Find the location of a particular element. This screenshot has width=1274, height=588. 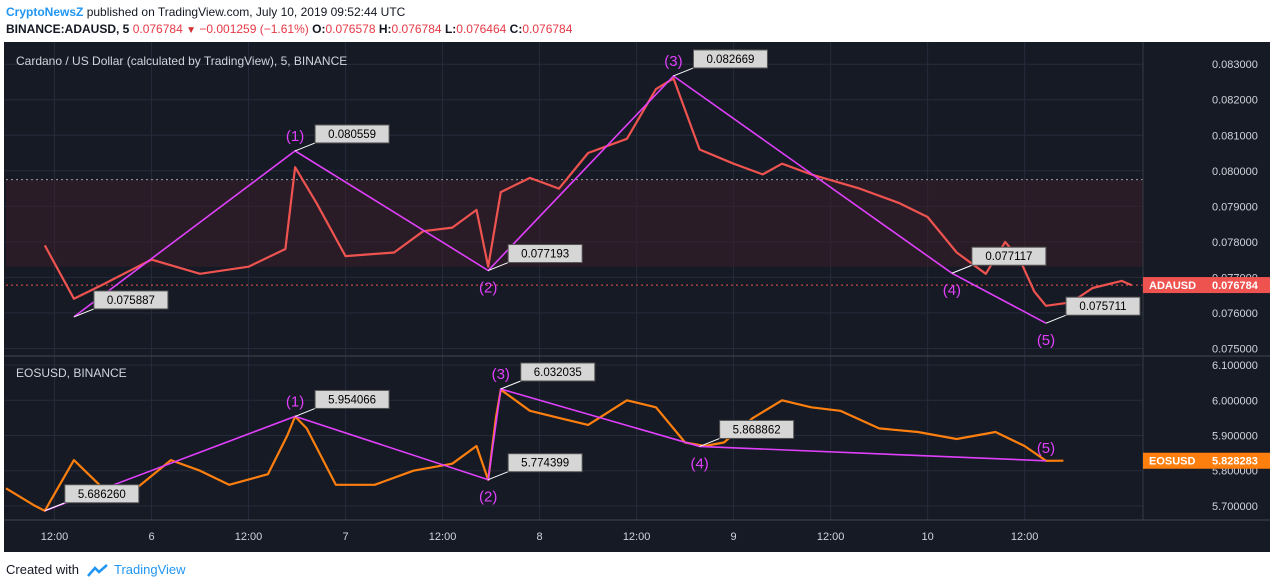

author-link: CryptoNewsZ is located at coordinates (45, 12).